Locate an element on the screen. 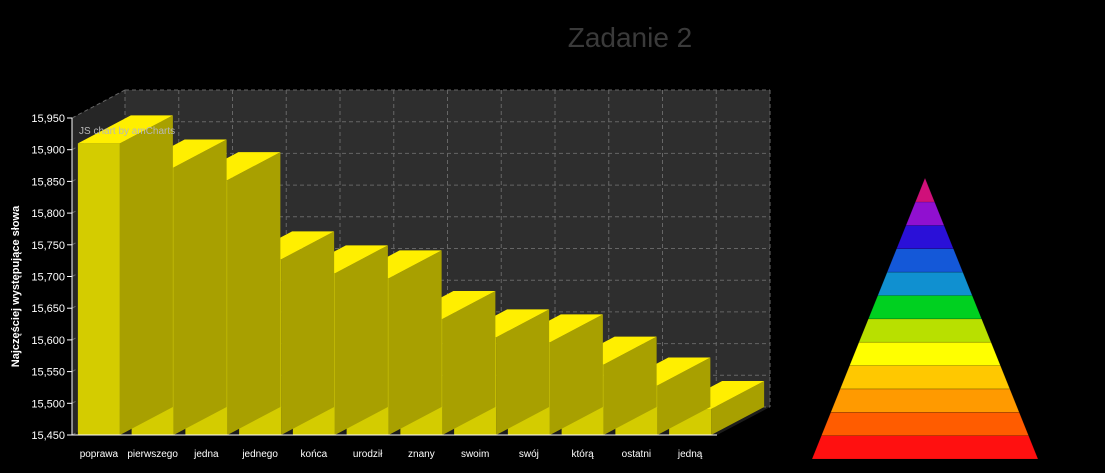  y-tick-label: 15,650 is located at coordinates (48, 309).